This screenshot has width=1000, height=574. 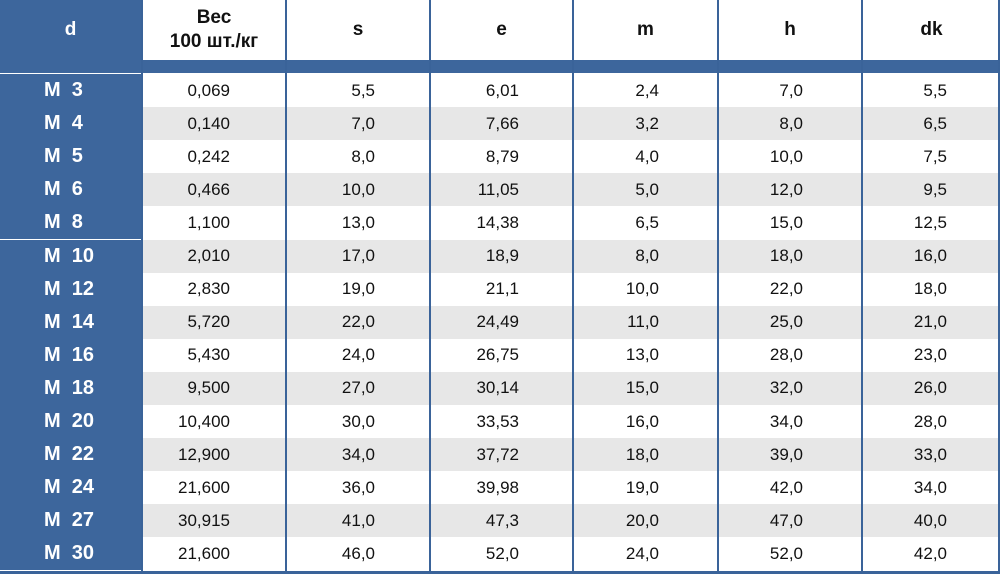 I want to click on cell-e: 24,49, so click(x=501, y=322).